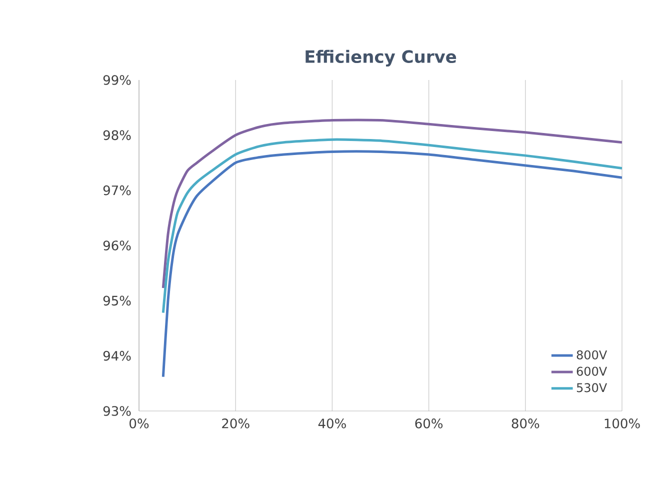 This screenshot has height=500, width=667. Describe the element at coordinates (236, 423) in the screenshot. I see `x-tick-label: 20%` at that location.